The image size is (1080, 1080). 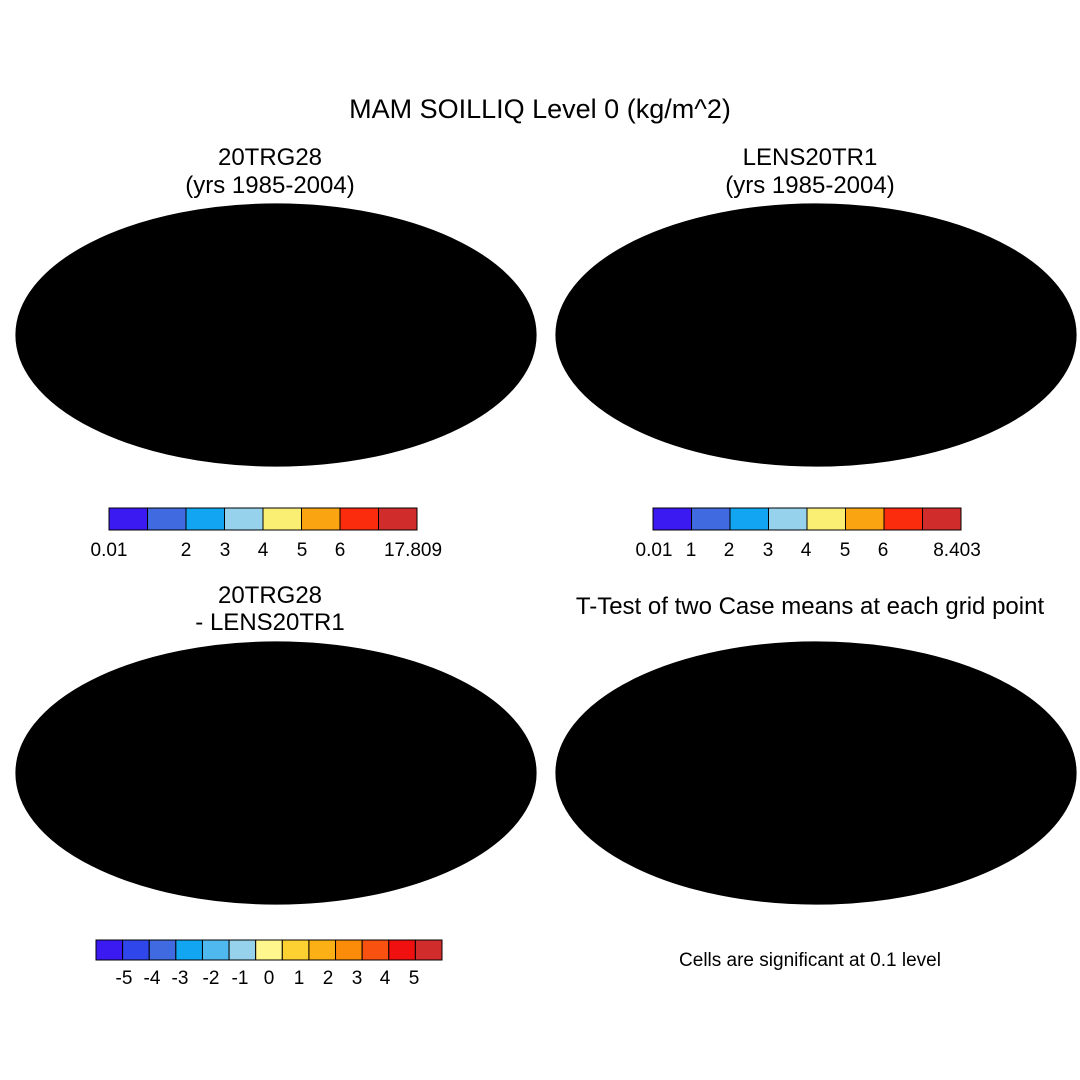 What do you see at coordinates (413, 550) in the screenshot?
I see `cb1-label-8: 17.809` at bounding box center [413, 550].